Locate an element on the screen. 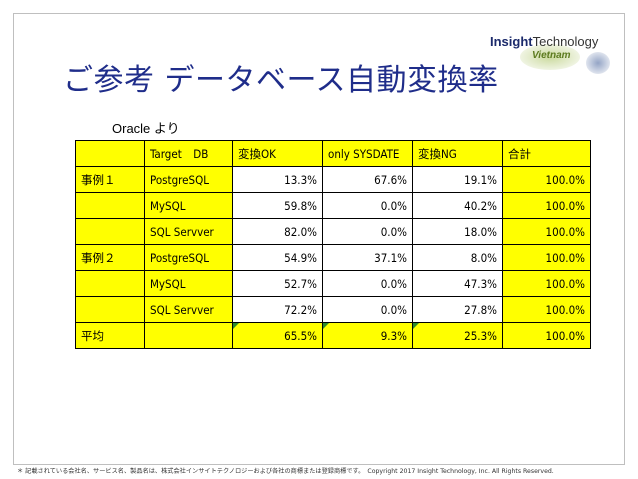 Image resolution: width=638 pixels, height=479 pixels. average-ng: 25.3% is located at coordinates (457, 335).